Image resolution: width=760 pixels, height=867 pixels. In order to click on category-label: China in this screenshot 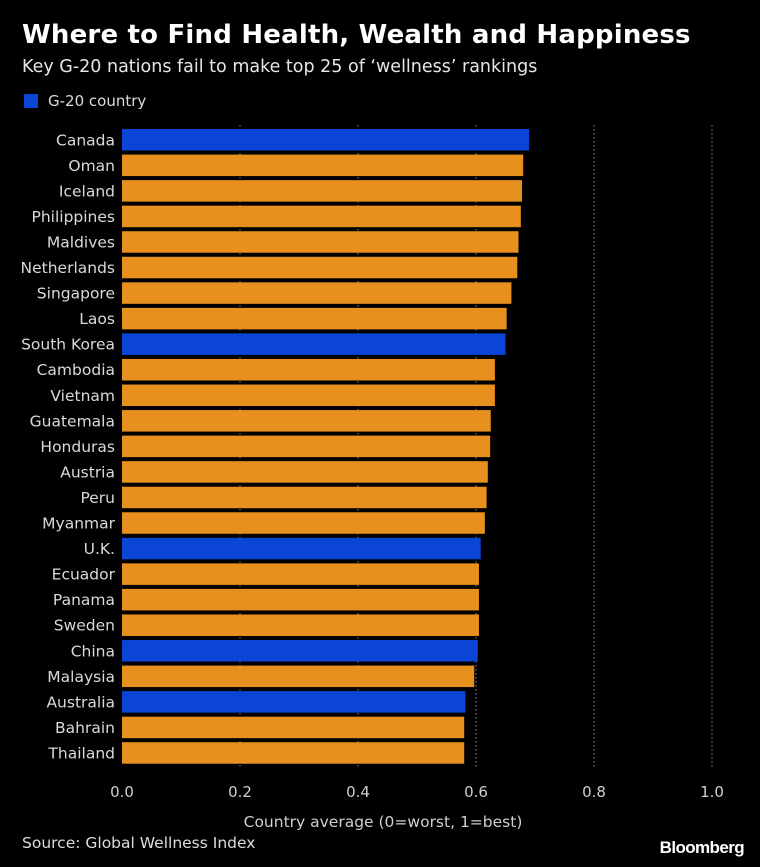, I will do `click(93, 651)`.